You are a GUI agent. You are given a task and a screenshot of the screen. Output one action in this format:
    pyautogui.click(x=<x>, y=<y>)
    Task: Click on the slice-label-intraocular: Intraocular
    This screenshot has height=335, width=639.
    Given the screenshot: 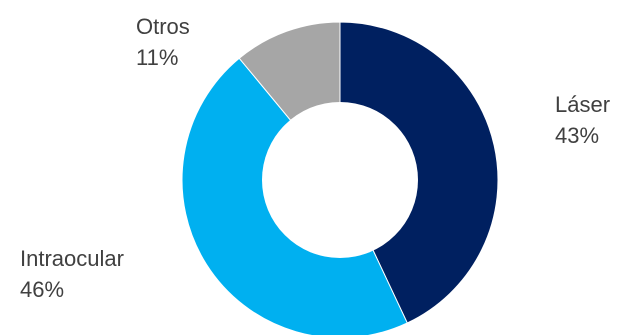 What is the action you would take?
    pyautogui.click(x=72, y=258)
    